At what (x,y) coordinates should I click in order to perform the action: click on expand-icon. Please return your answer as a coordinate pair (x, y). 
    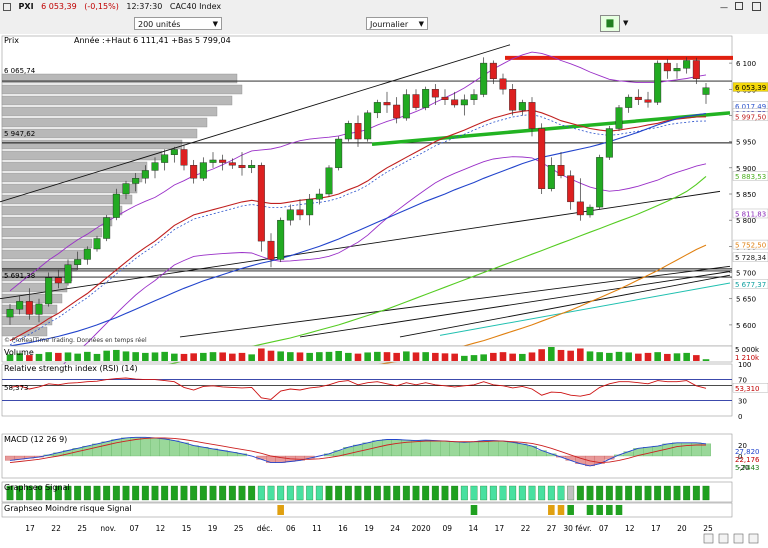
    Looking at the image, I should click on (753, 538).